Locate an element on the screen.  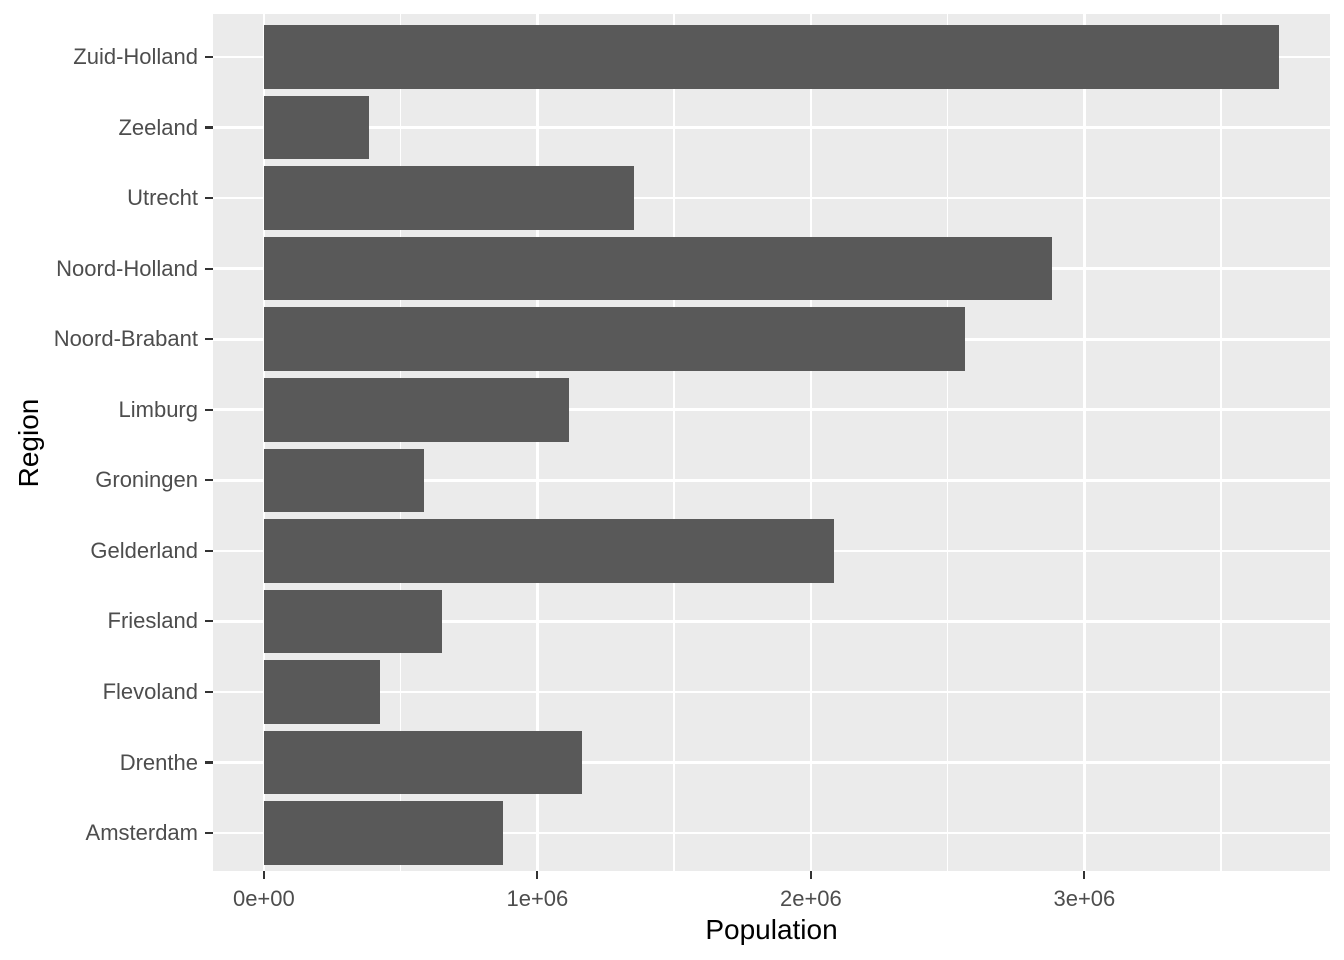
y-tick-label-gelderland: Gelderland is located at coordinates (144, 550).